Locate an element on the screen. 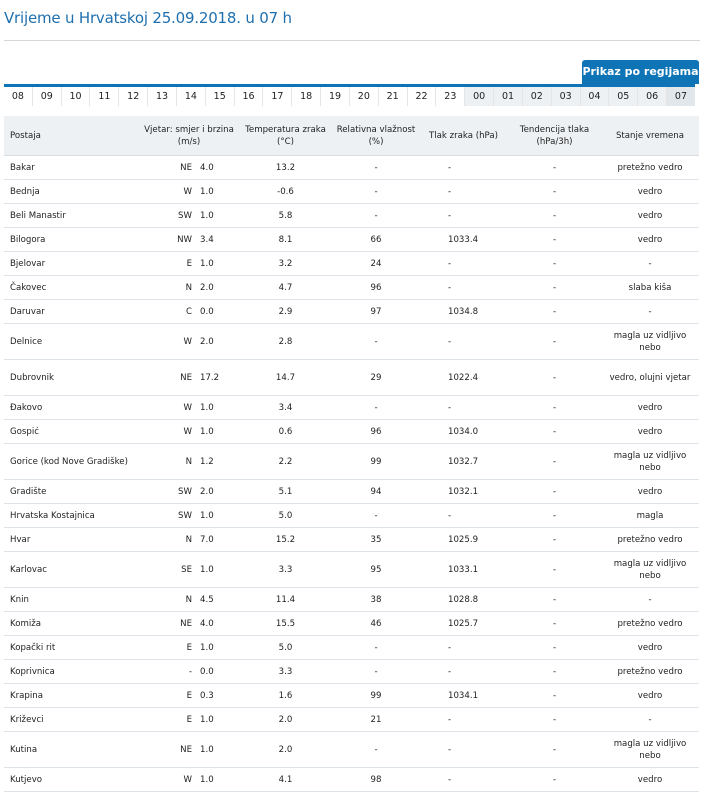 The image size is (714, 801). hour-tab-11: 11 is located at coordinates (105, 96).